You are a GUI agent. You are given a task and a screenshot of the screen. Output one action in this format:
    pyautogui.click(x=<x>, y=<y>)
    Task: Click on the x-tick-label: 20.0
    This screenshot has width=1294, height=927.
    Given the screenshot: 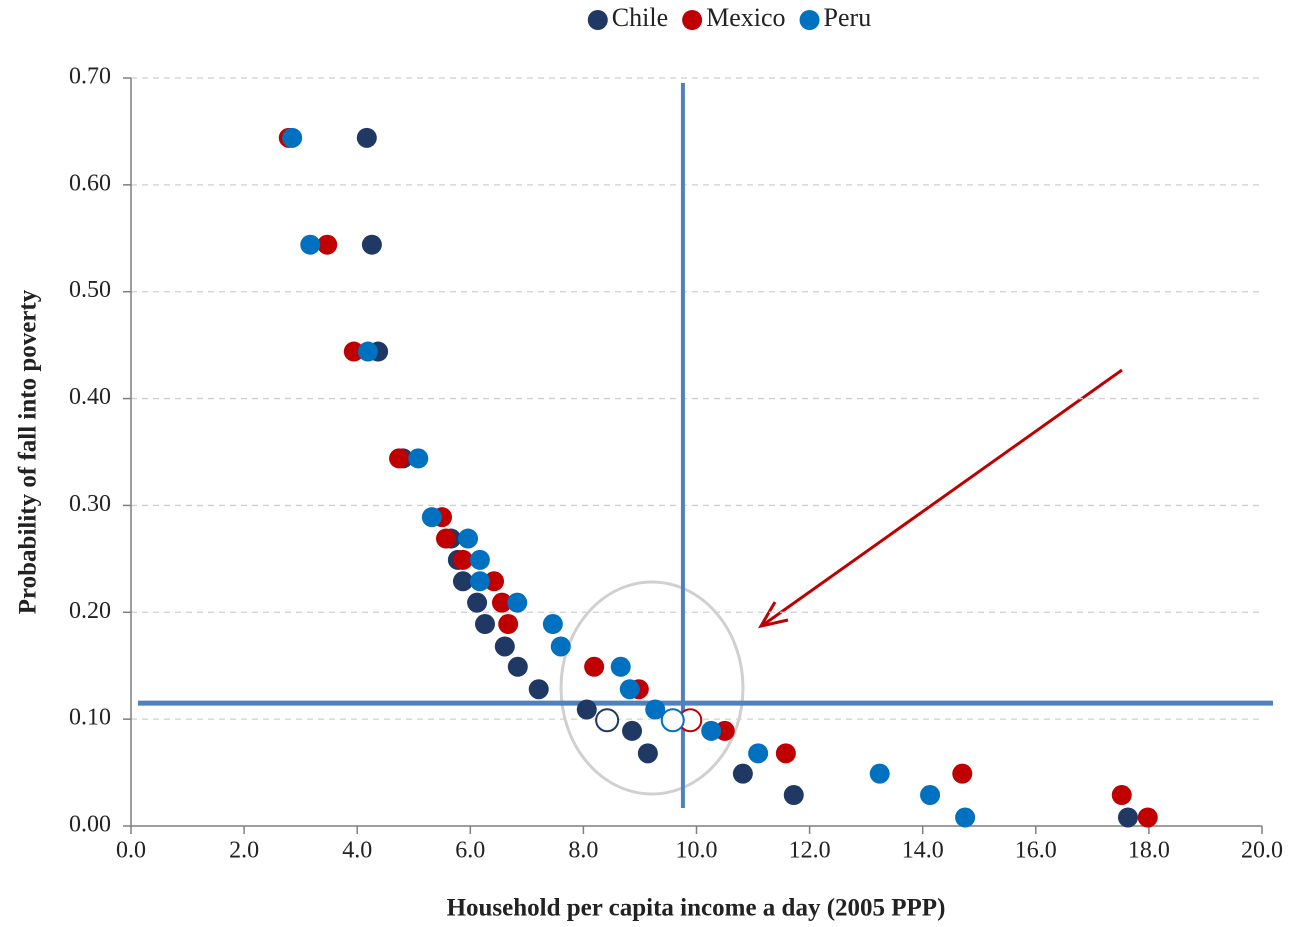 What is the action you would take?
    pyautogui.click(x=1262, y=851)
    